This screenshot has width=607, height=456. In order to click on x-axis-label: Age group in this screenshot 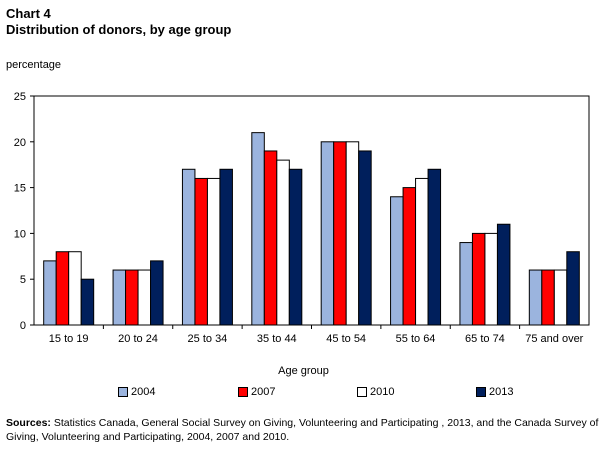, I will do `click(303, 371)`.